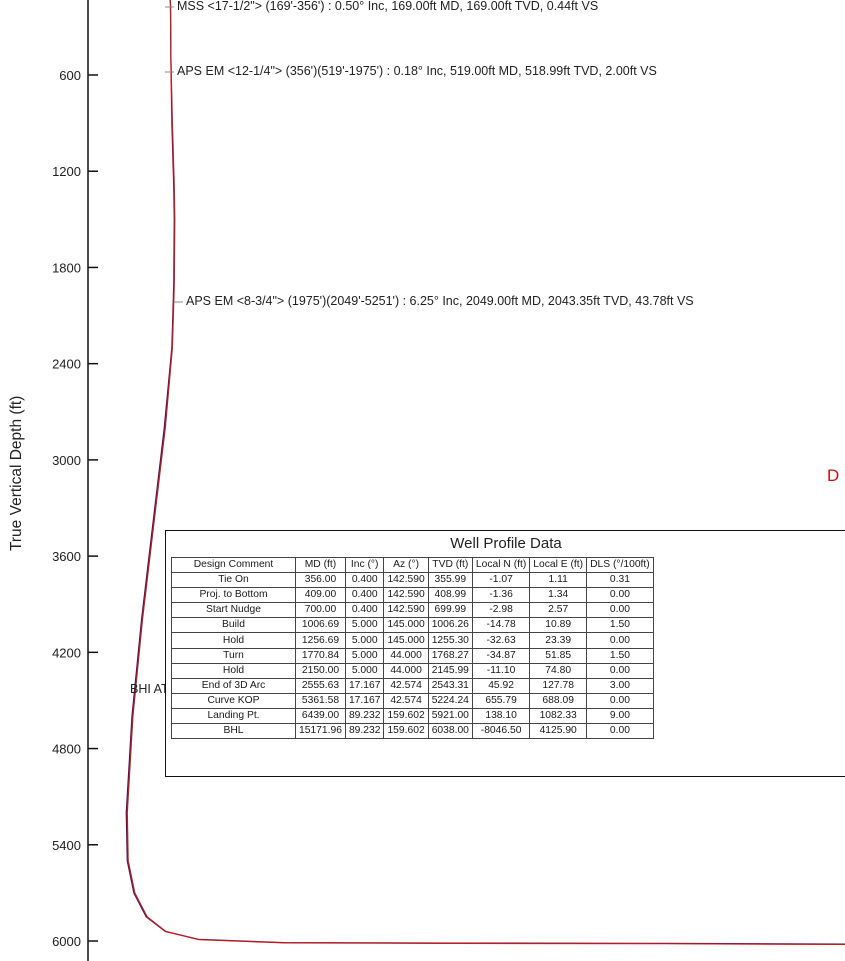 This screenshot has width=845, height=961. What do you see at coordinates (233, 580) in the screenshot?
I see `table-cell: Tie On` at bounding box center [233, 580].